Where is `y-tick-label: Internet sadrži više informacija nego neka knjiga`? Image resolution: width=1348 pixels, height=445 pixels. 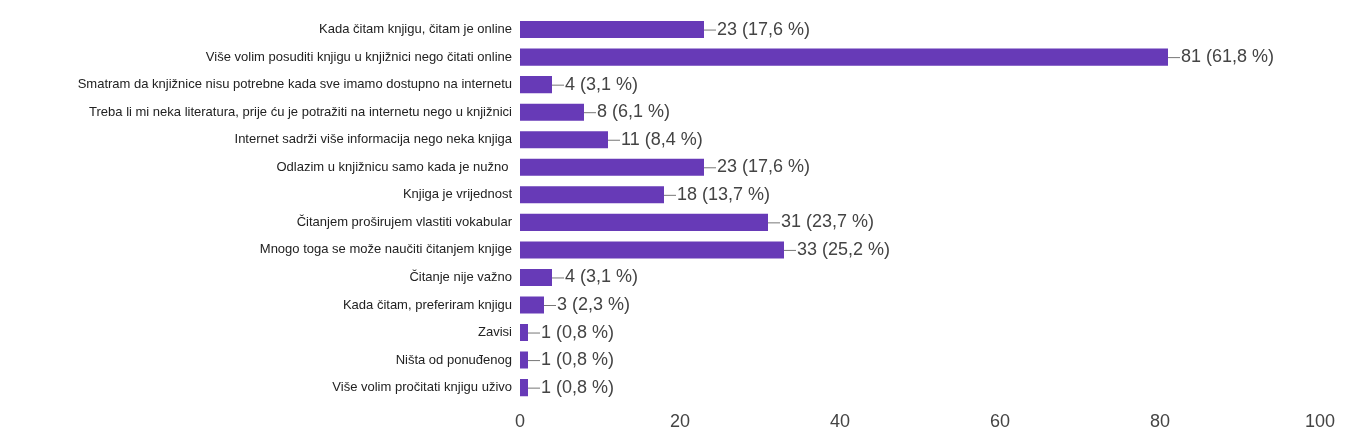
y-tick-label: Internet sadrži više informacija nego neka knjiga is located at coordinates (373, 139).